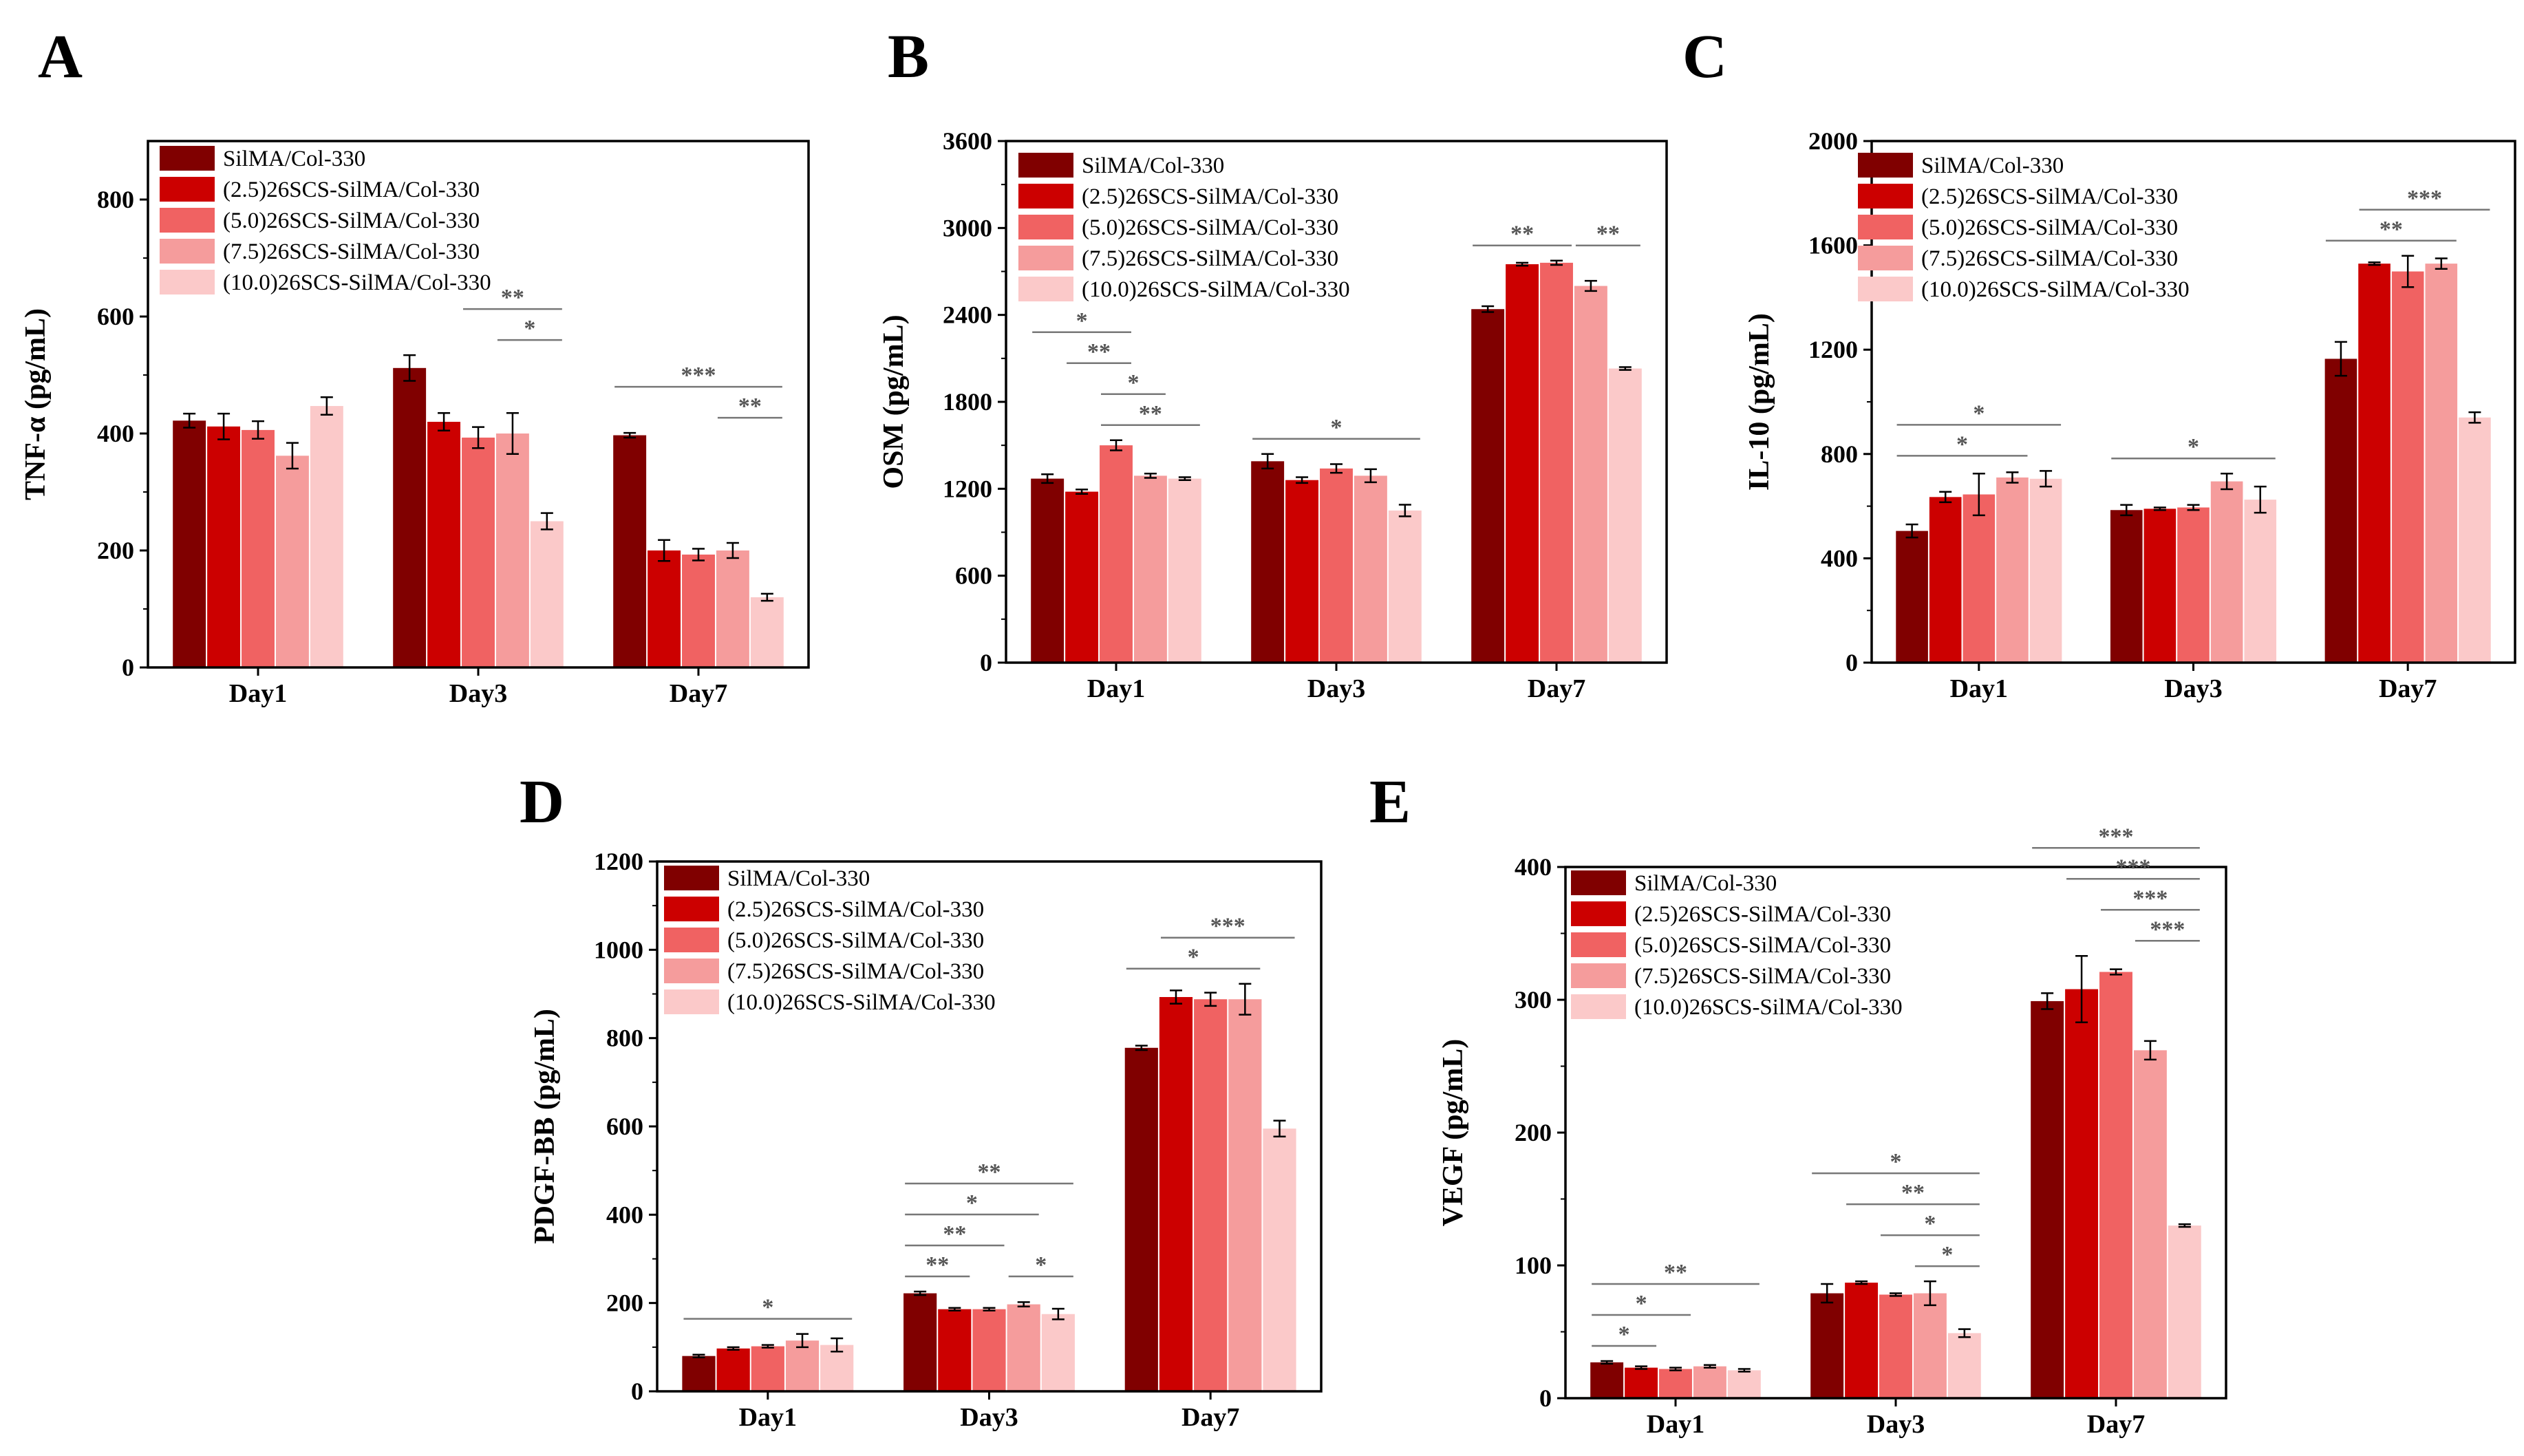 The height and width of the screenshot is (1456, 2524). Describe the element at coordinates (894, 401) in the screenshot. I see `y-axis-label: OSM (pg/mL)` at that location.